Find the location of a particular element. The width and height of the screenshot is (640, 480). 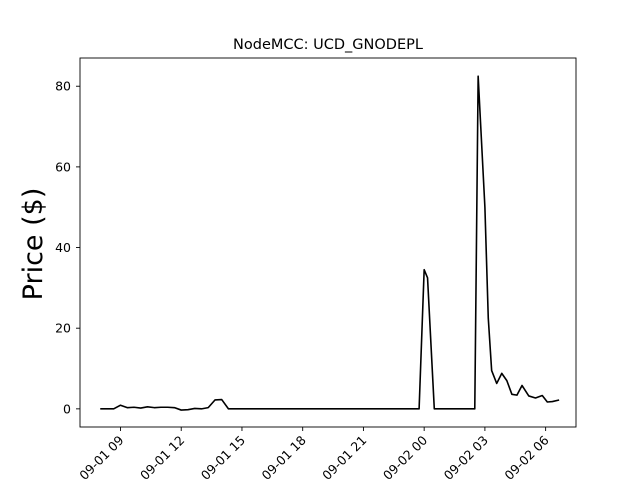

y-tick-label: 80 is located at coordinates (63, 86).